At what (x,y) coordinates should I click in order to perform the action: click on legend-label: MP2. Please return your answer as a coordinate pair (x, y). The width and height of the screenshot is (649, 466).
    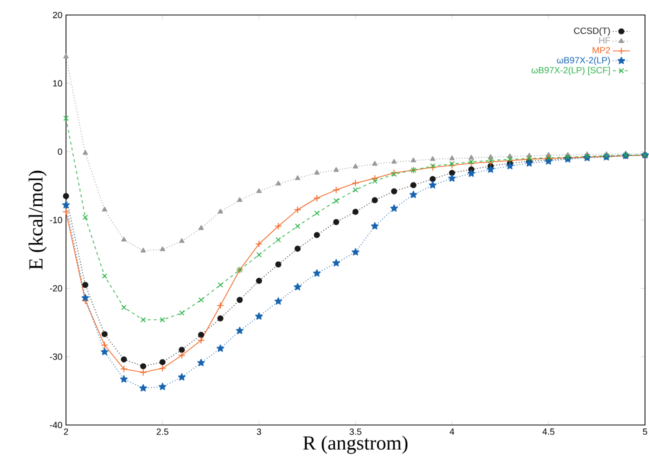
    Looking at the image, I should click on (601, 50).